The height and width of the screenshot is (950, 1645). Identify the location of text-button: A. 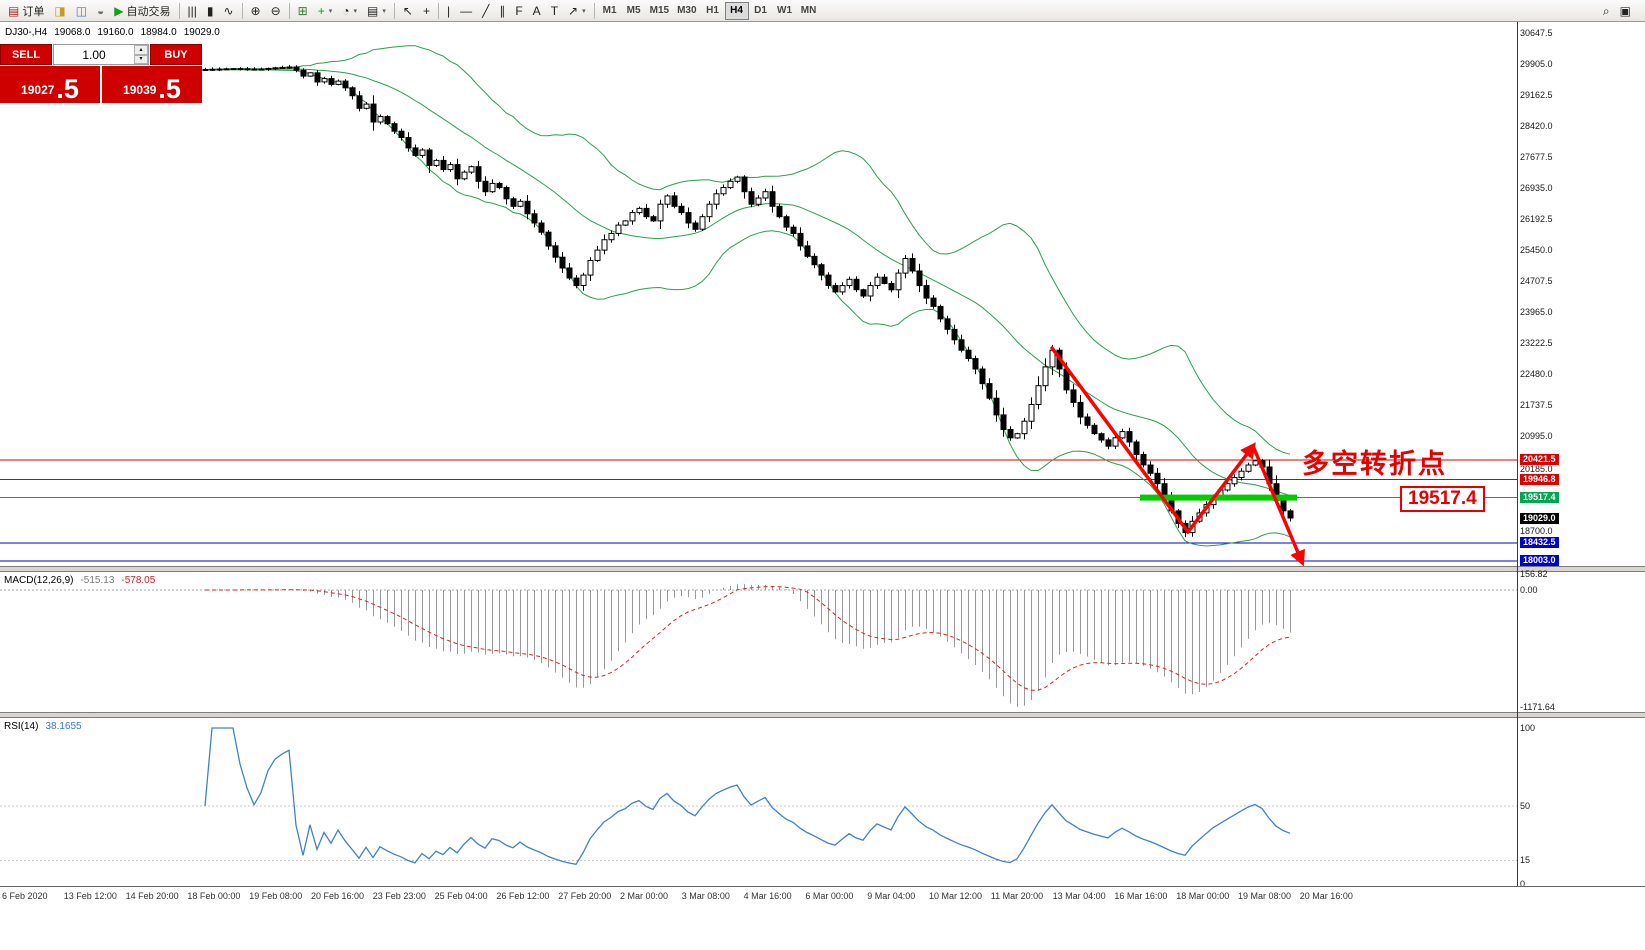
(537, 11).